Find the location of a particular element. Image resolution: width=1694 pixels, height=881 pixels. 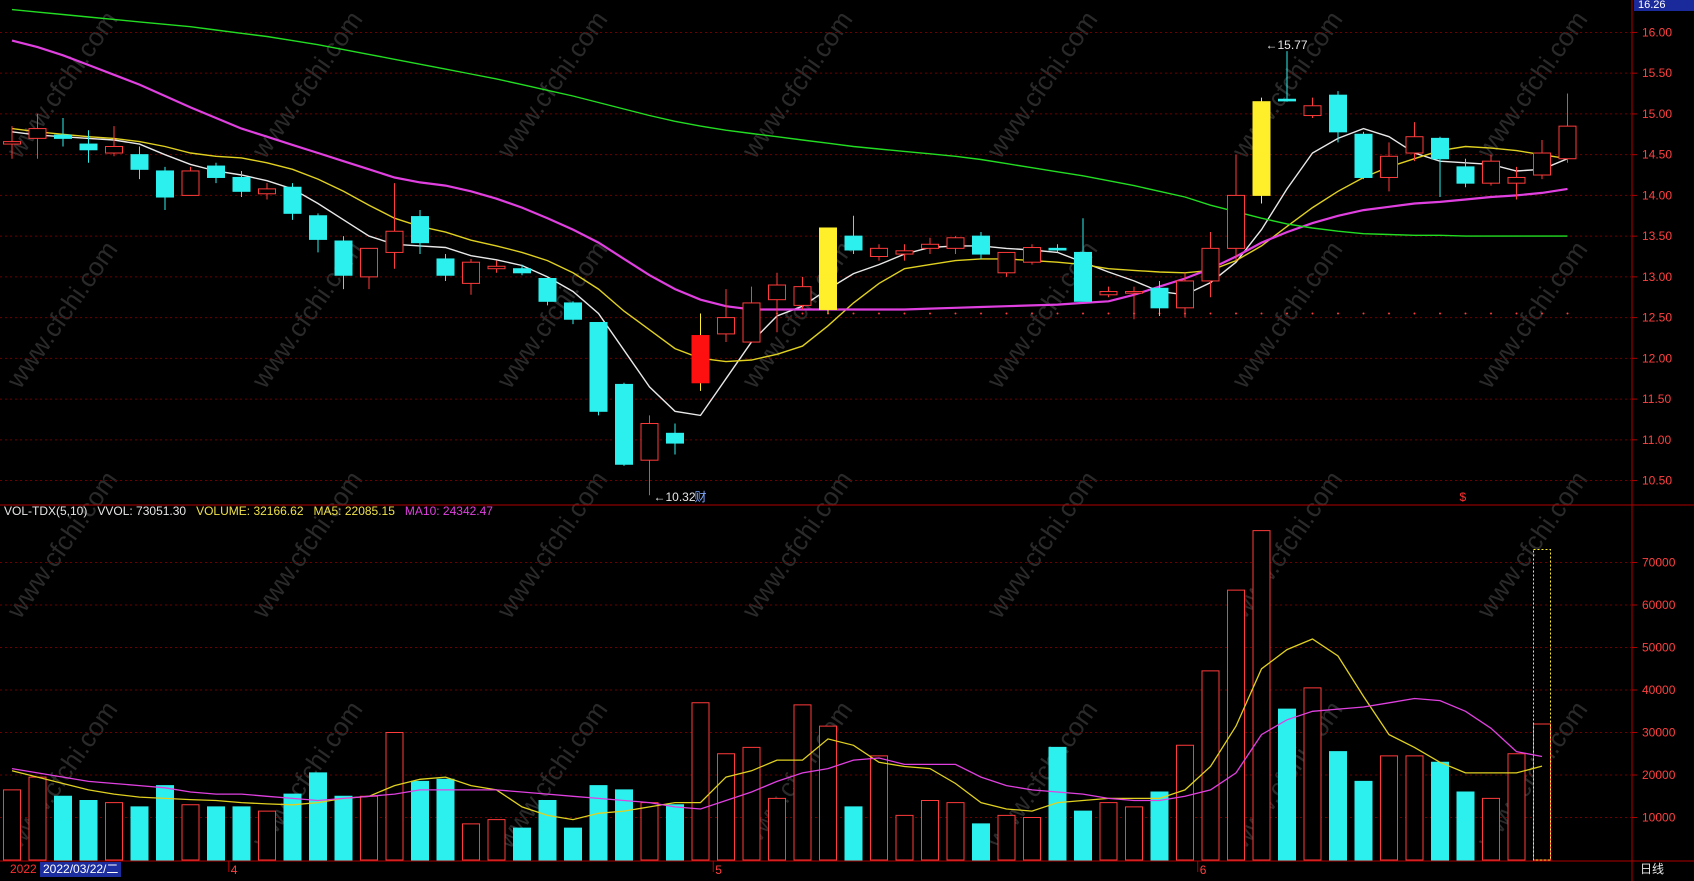

price-tick-label: 11.00 is located at coordinates (1656, 440).